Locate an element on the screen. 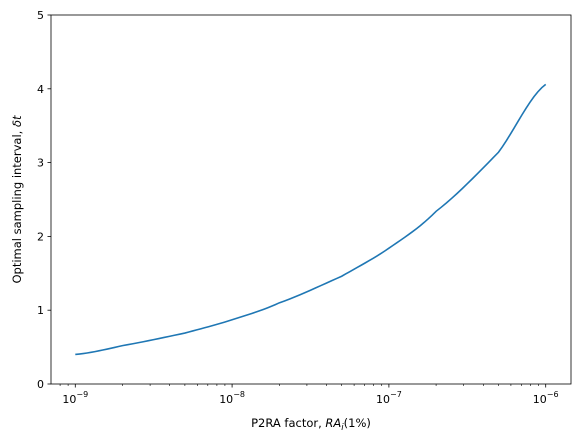 The height and width of the screenshot is (441, 580). y-tick-label: 5 is located at coordinates (40, 15).